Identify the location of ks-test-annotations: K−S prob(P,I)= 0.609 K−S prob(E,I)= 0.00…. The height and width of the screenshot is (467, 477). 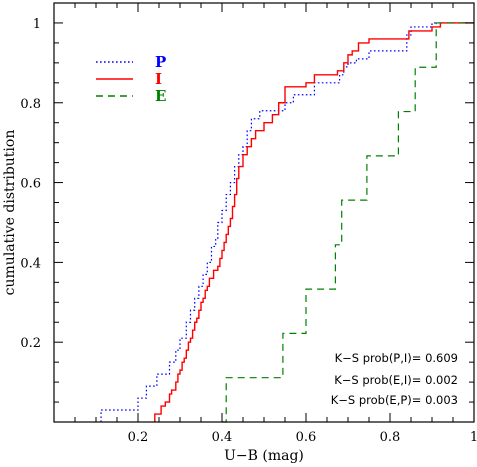
(394, 379).